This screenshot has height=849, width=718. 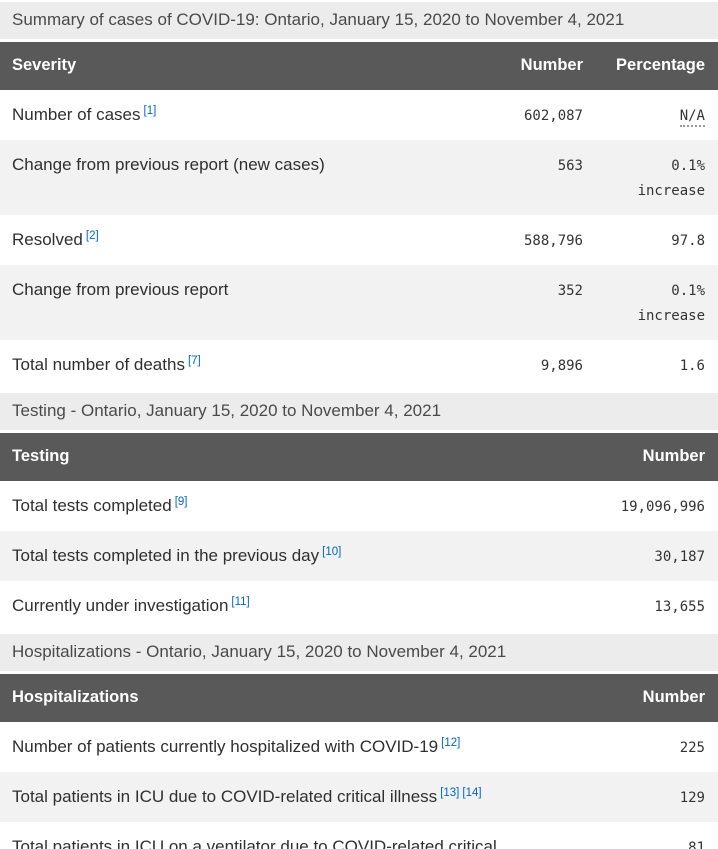 What do you see at coordinates (692, 748) in the screenshot?
I see `number-cell: 225` at bounding box center [692, 748].